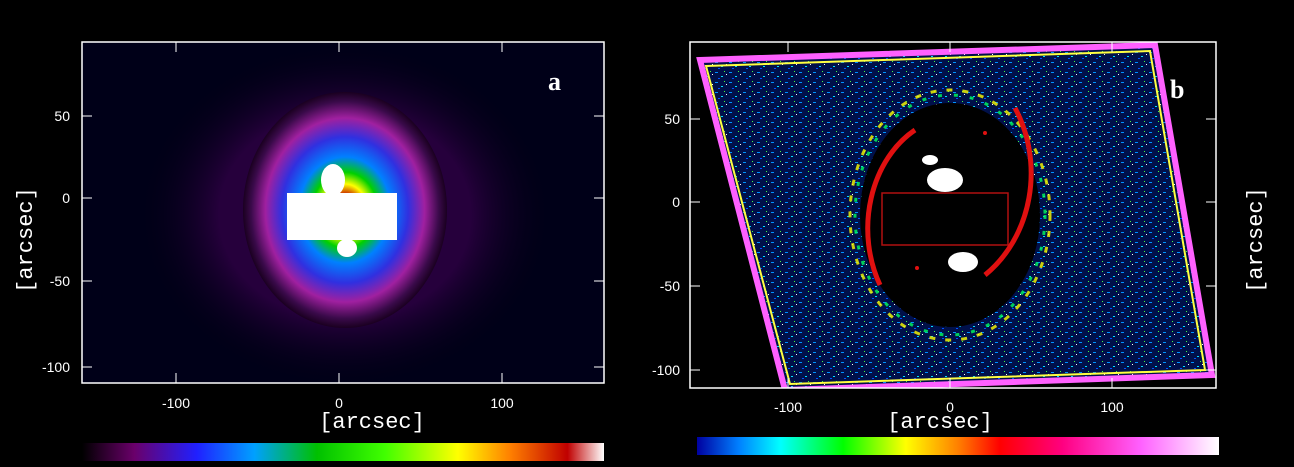  What do you see at coordinates (672, 119) in the screenshot?
I see `panel-b-ytick-0: 50` at bounding box center [672, 119].